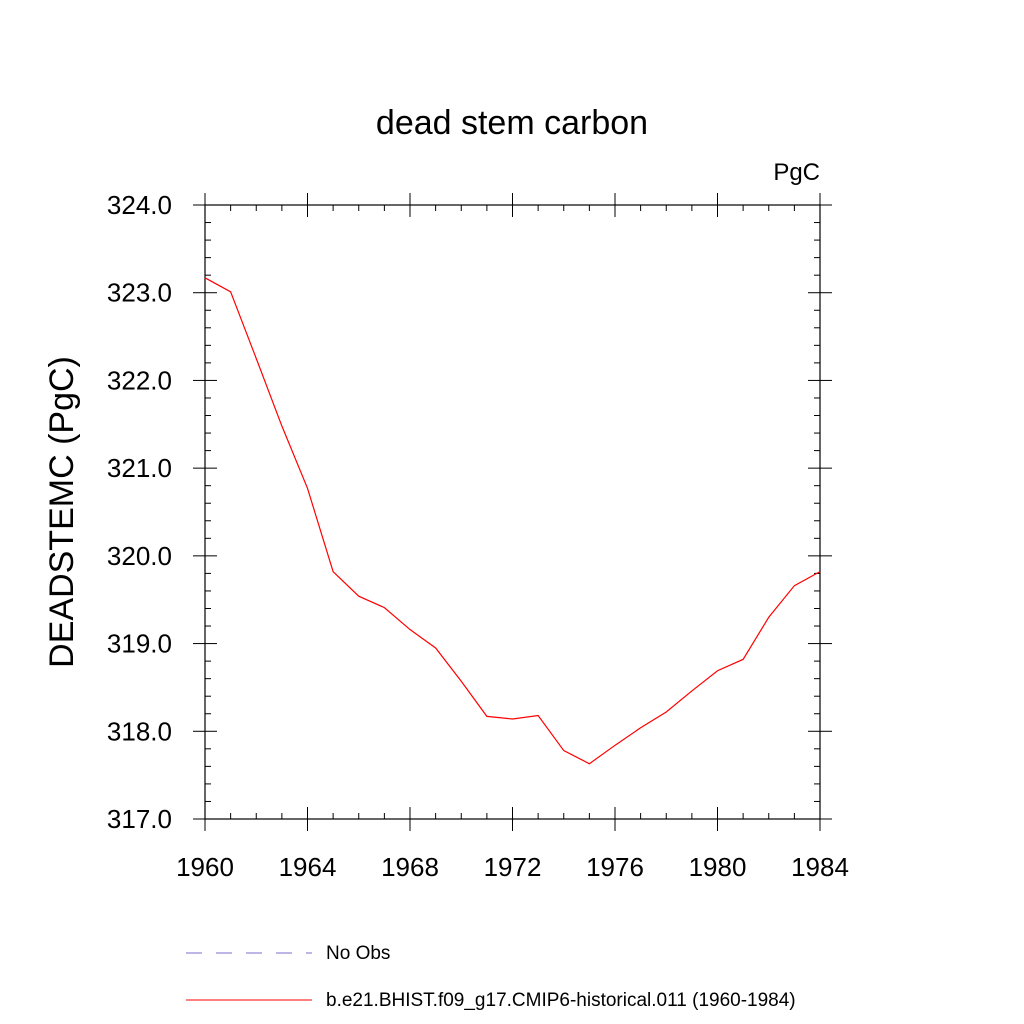  I want to click on y-tick-labels: 317.0 318.0 319.0 320.0 321.0 322.0 323.0 324.0, so click(139, 512).